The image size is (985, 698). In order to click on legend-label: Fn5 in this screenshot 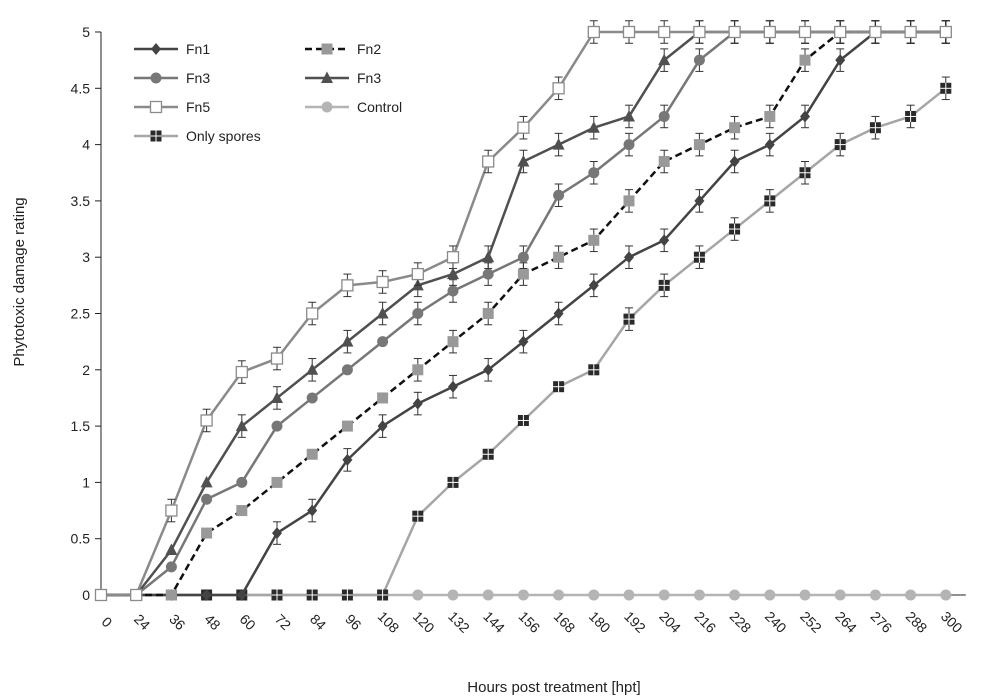, I will do `click(198, 107)`.